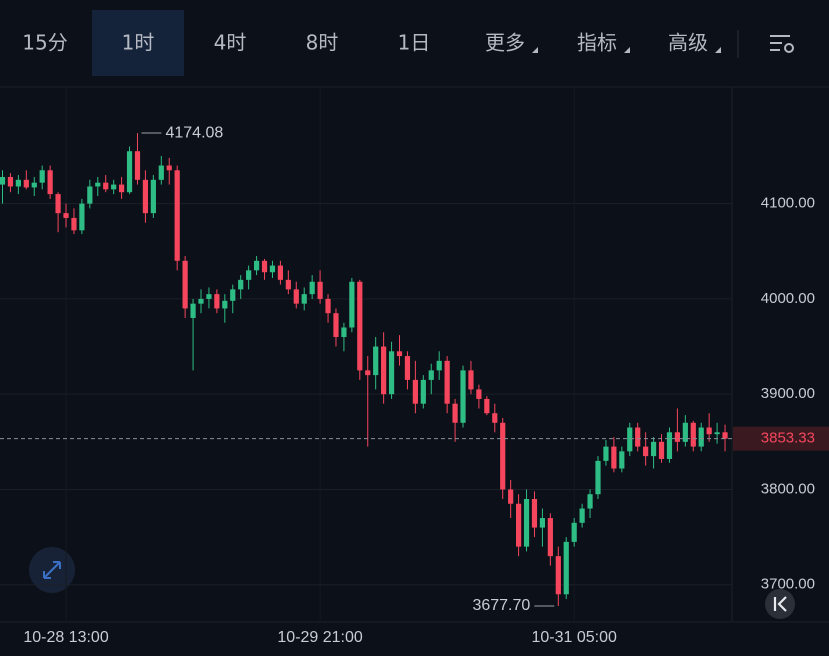 This screenshot has height=656, width=829. Describe the element at coordinates (788, 584) in the screenshot. I see `y-tick-label: 3700.00` at that location.